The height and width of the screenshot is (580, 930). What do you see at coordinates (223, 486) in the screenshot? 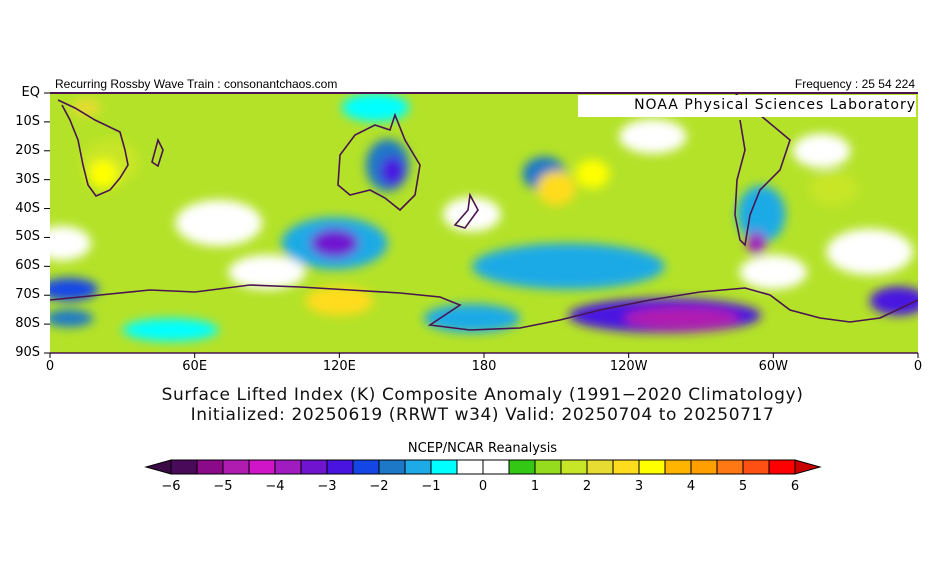
I see `legend-tick-label: −5` at bounding box center [223, 486].